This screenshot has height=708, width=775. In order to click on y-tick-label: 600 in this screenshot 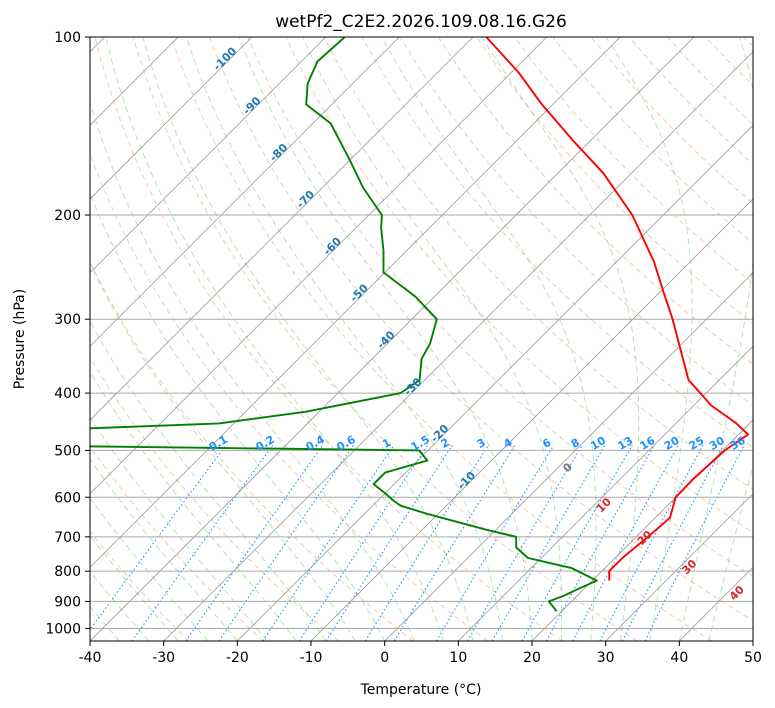, I will do `click(67, 498)`.